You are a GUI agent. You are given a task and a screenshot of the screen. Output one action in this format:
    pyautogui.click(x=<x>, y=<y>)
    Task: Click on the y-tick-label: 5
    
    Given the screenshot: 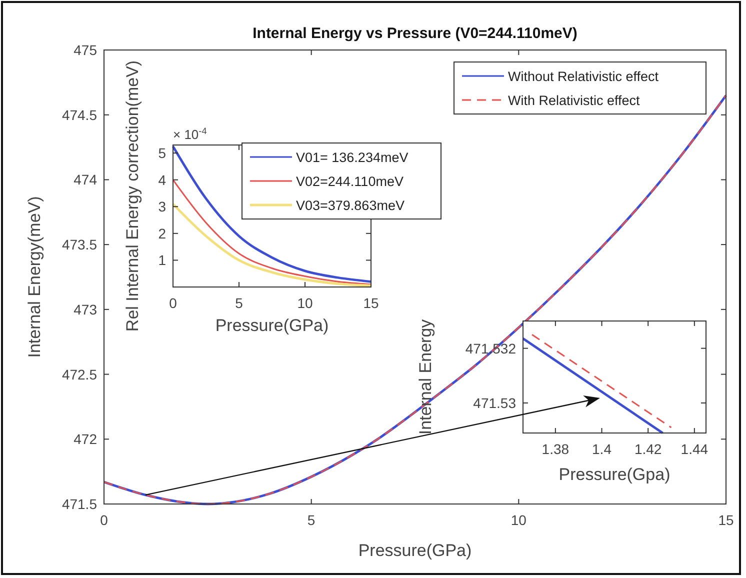 What is the action you would take?
    pyautogui.click(x=162, y=153)
    